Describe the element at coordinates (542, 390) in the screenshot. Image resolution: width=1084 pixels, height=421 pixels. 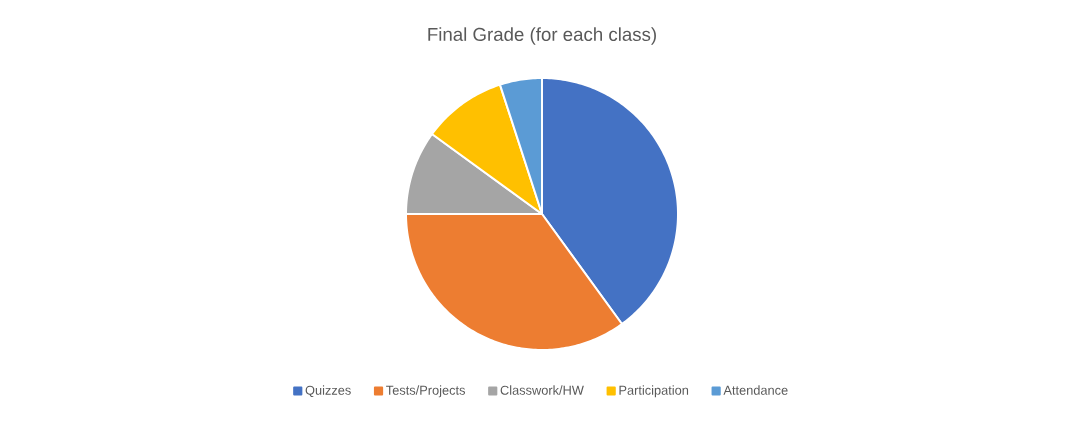
I see `legend-label: Classwork/HW` at that location.